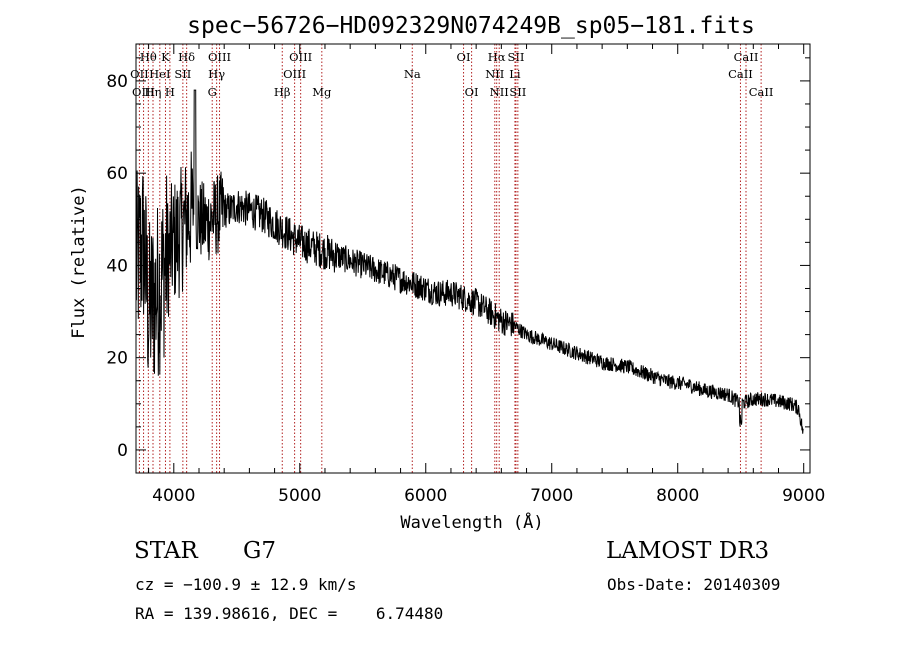 The height and width of the screenshot is (649, 900). Describe the element at coordinates (497, 57) in the screenshot. I see `line-label: Hα` at that location.